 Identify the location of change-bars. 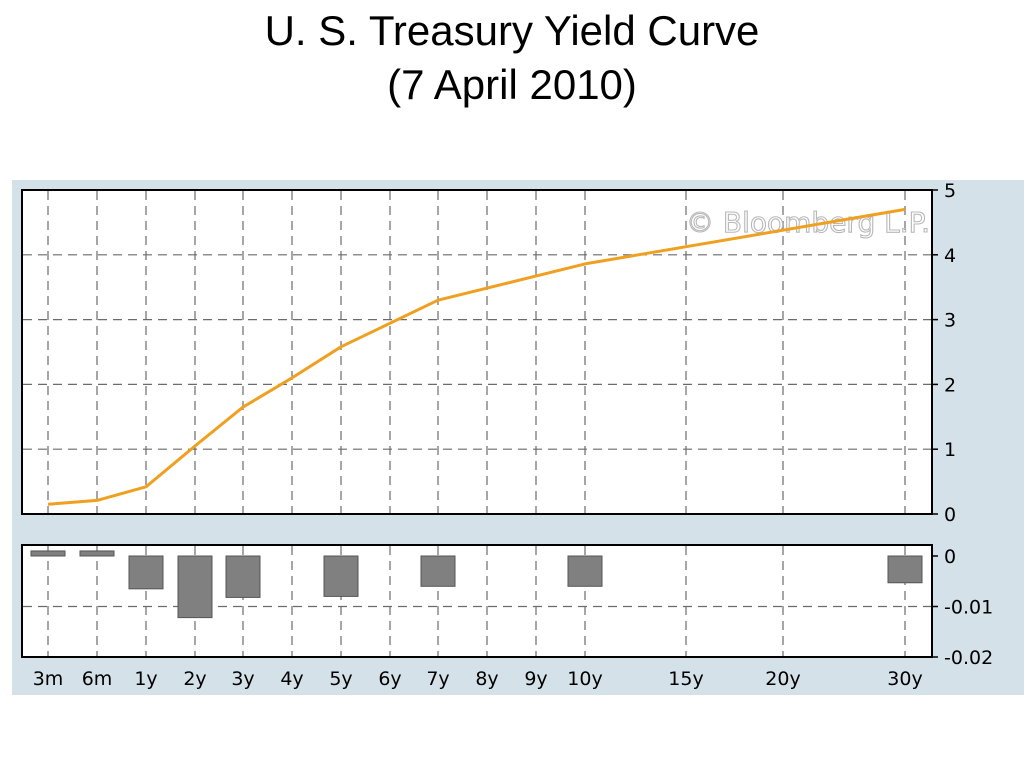
(476, 584).